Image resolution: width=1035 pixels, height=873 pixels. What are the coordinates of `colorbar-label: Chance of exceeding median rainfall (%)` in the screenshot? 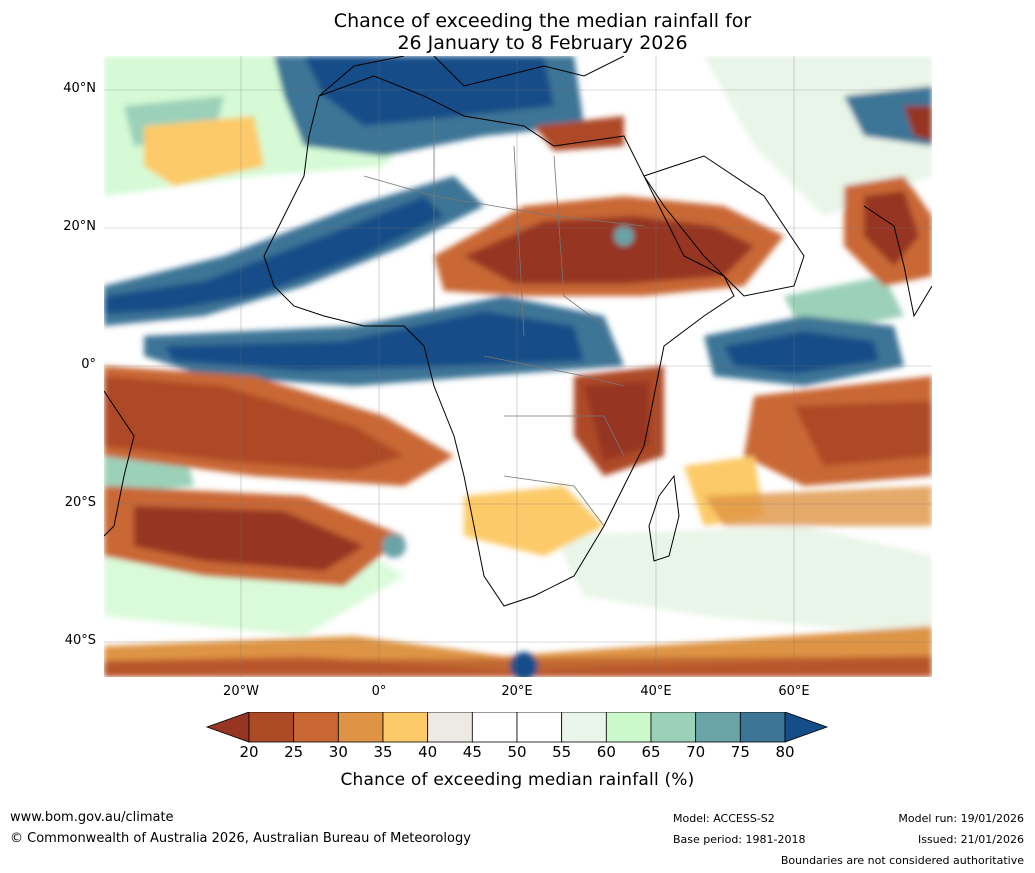 It's located at (517, 780).